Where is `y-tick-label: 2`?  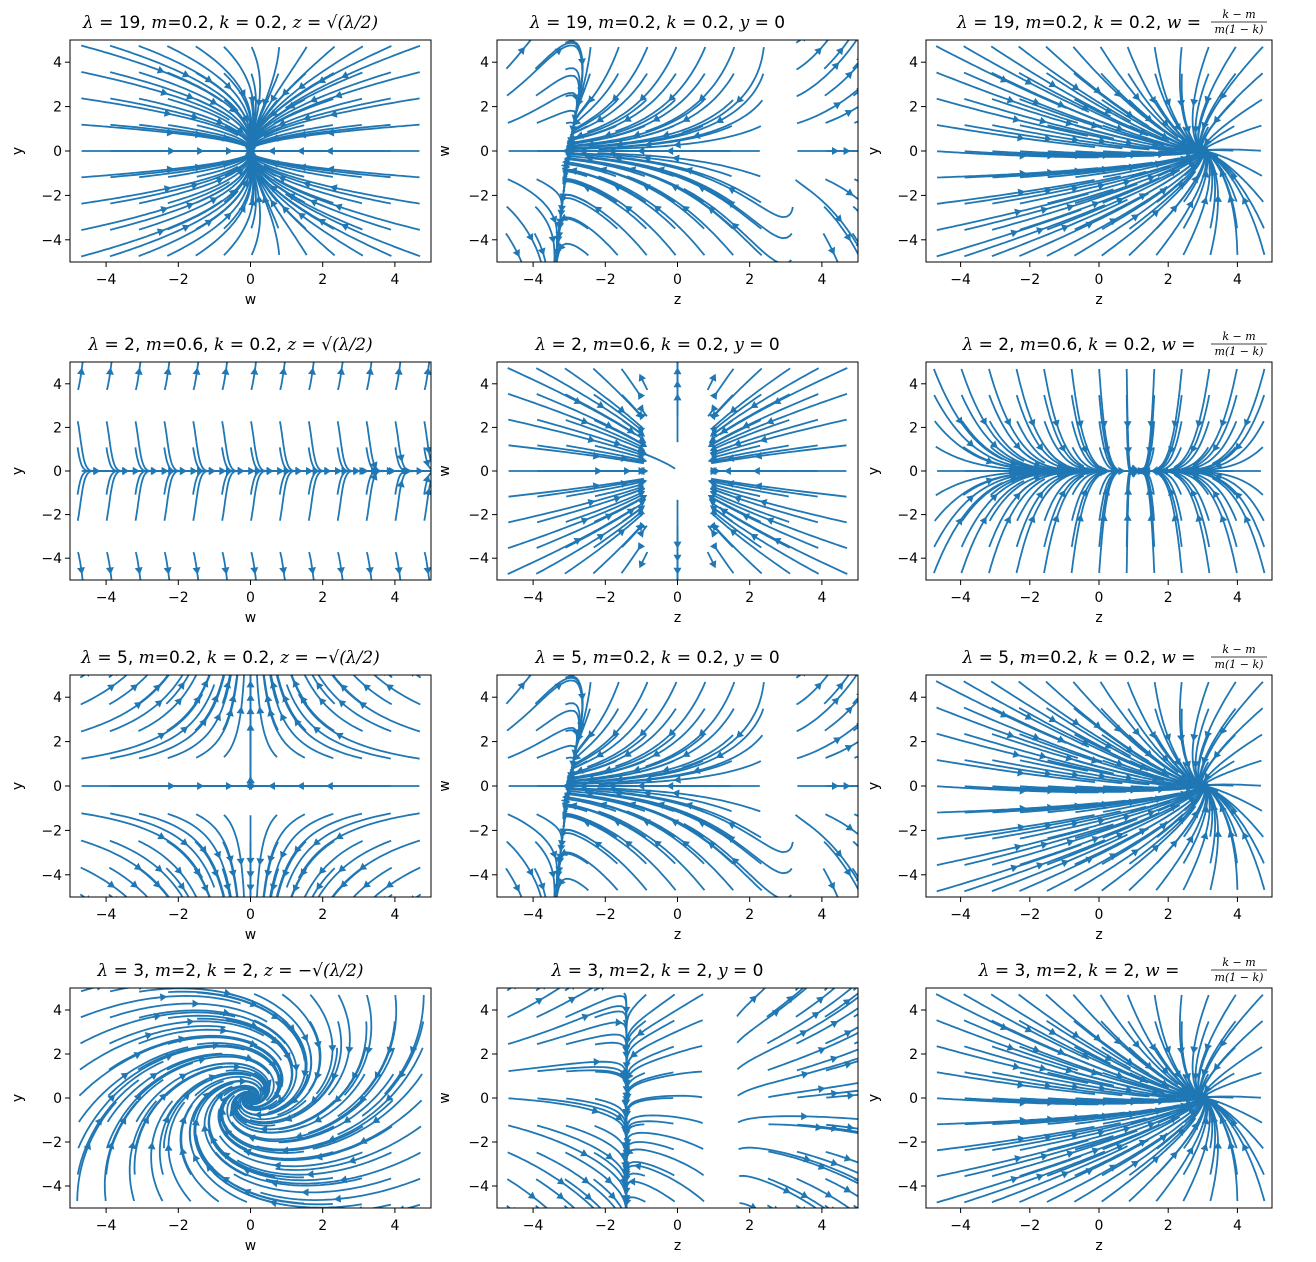 y-tick-label: 2 is located at coordinates (484, 108).